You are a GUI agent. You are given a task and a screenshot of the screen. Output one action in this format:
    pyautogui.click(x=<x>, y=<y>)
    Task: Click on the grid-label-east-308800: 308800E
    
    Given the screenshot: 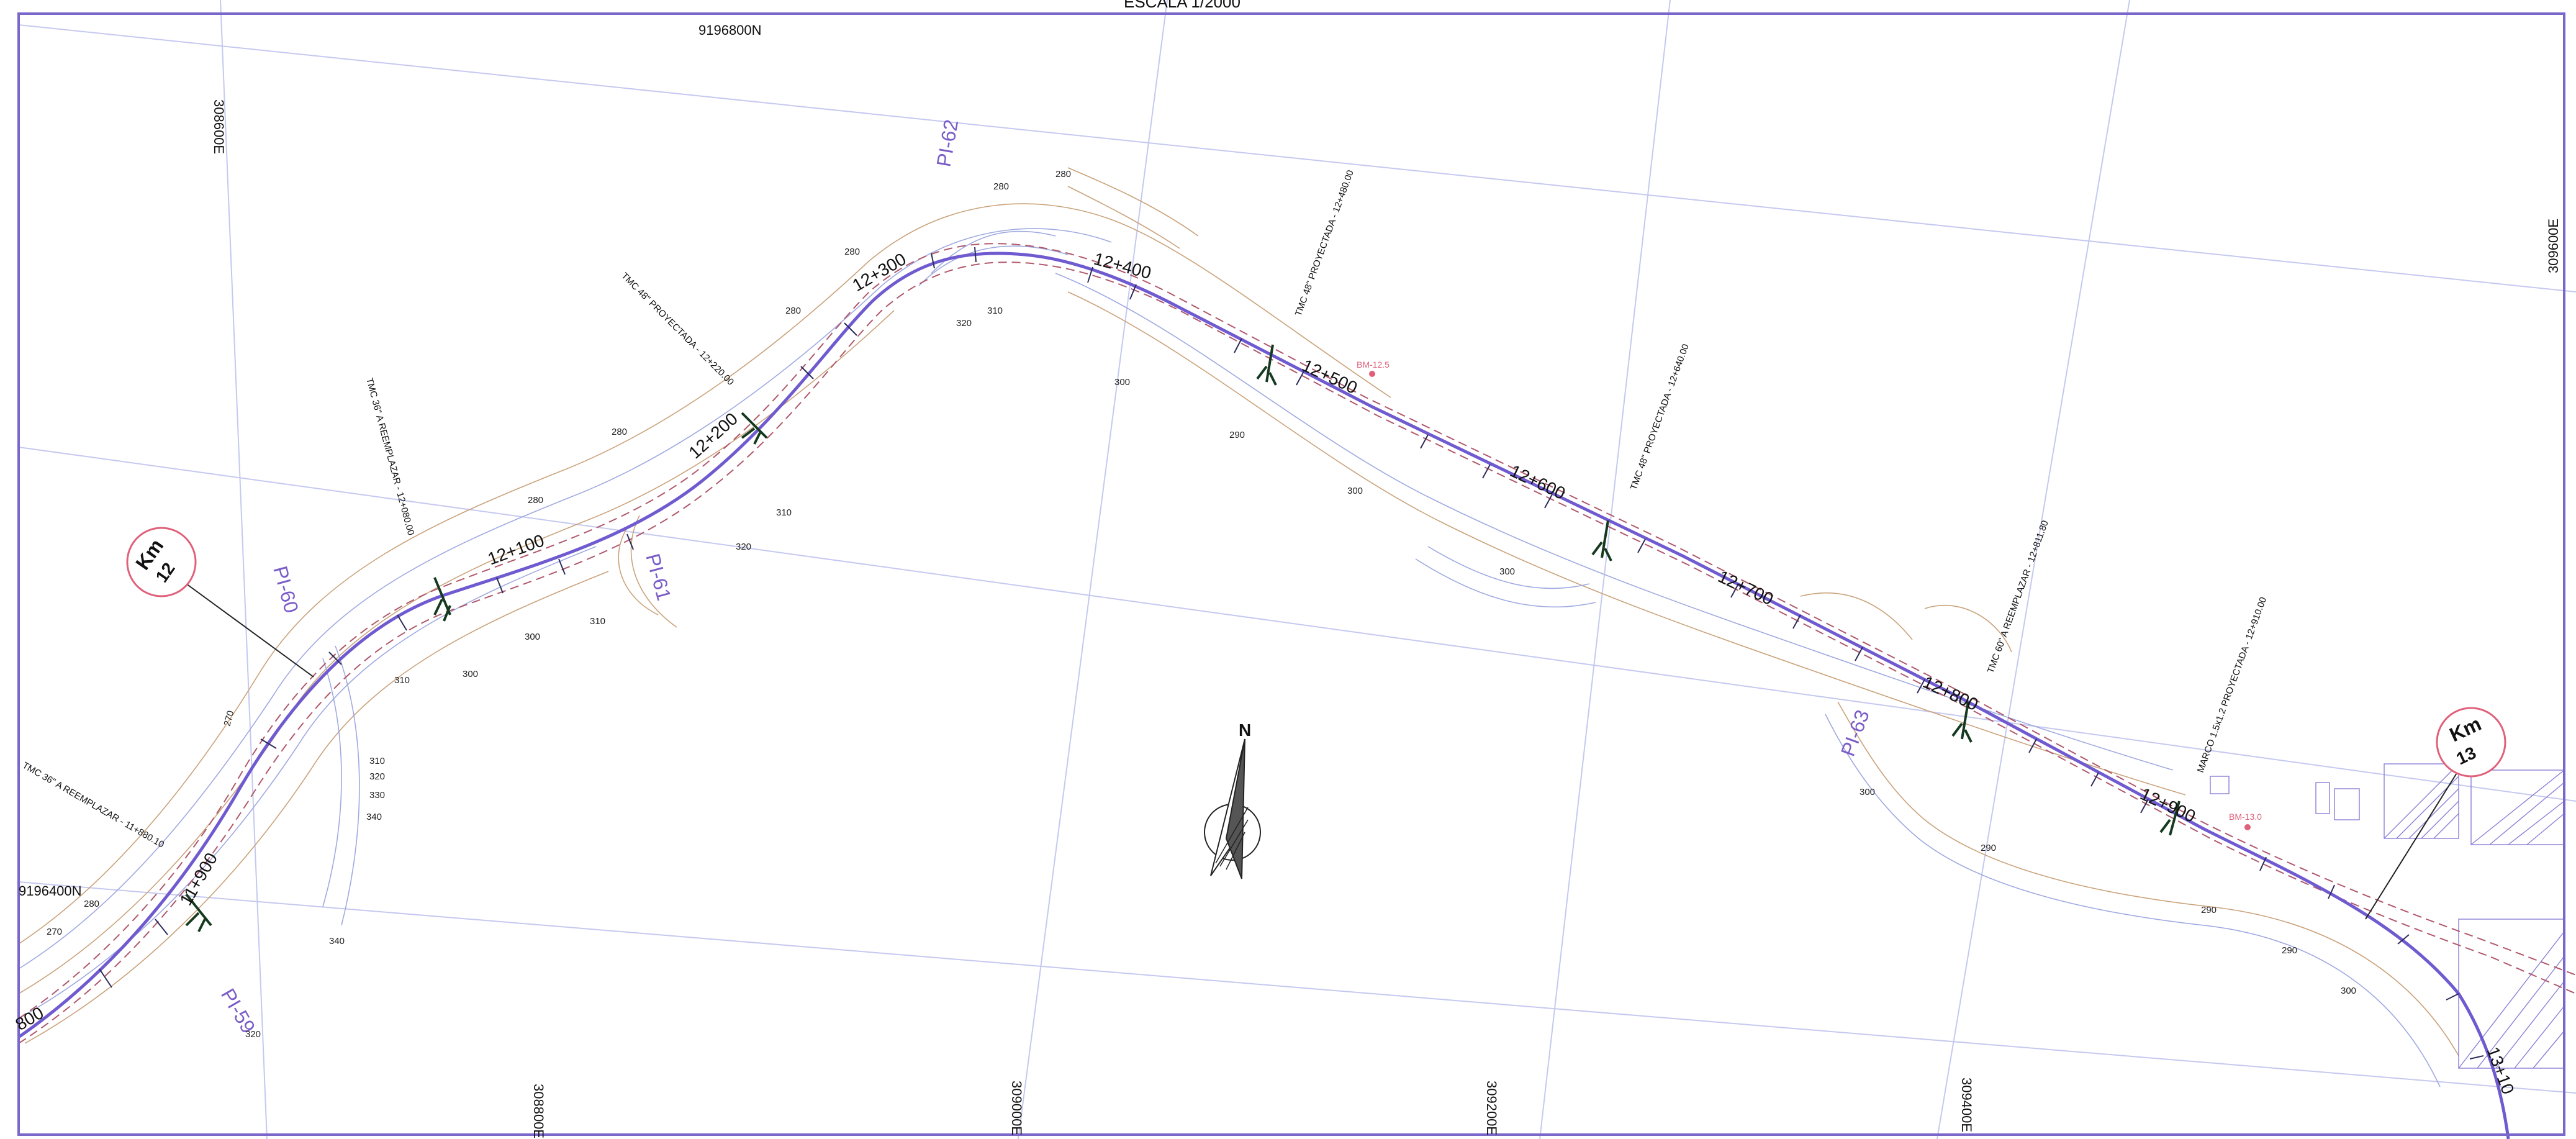 What is the action you would take?
    pyautogui.click(x=538, y=1111)
    